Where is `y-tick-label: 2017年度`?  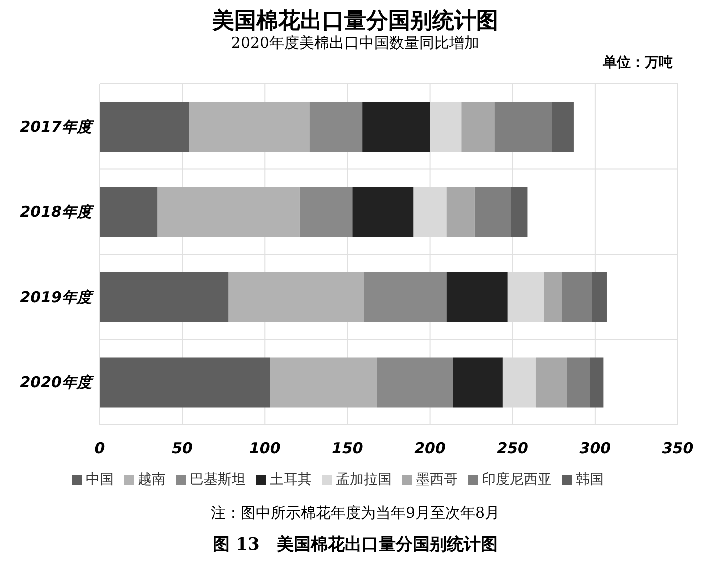 y-tick-label: 2017年度 is located at coordinates (57, 127).